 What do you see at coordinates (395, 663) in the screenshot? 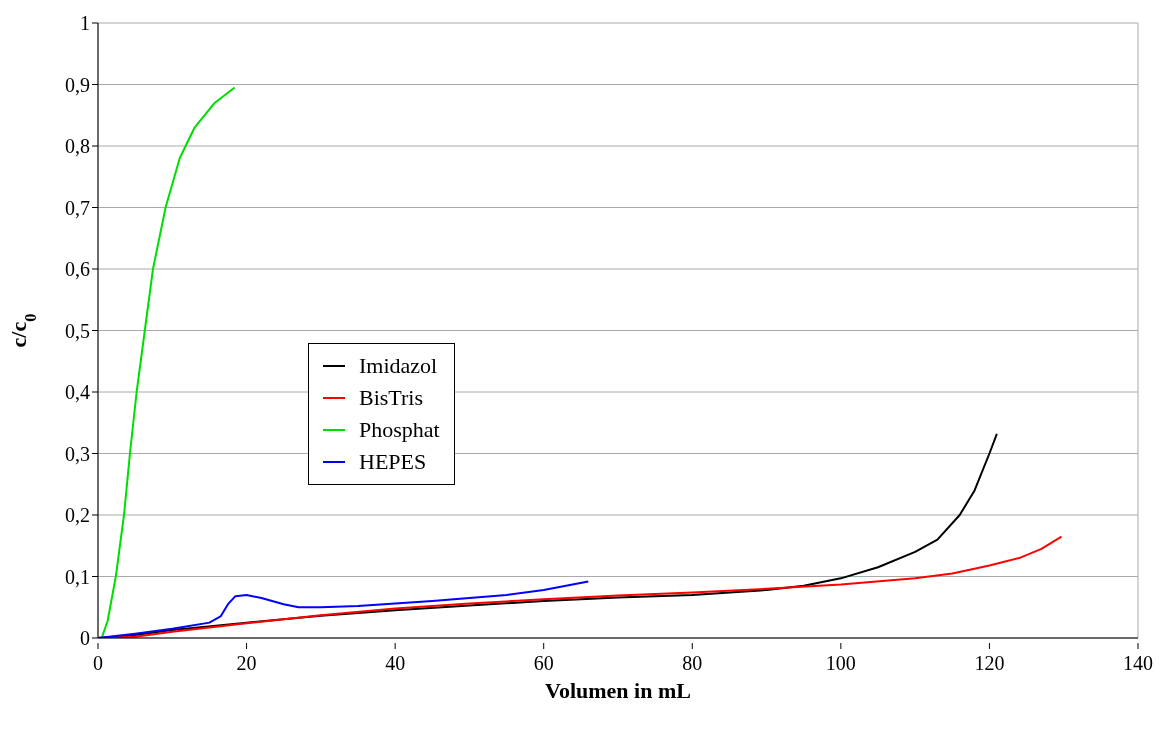
I see `x-tick-label: 40` at bounding box center [395, 663].